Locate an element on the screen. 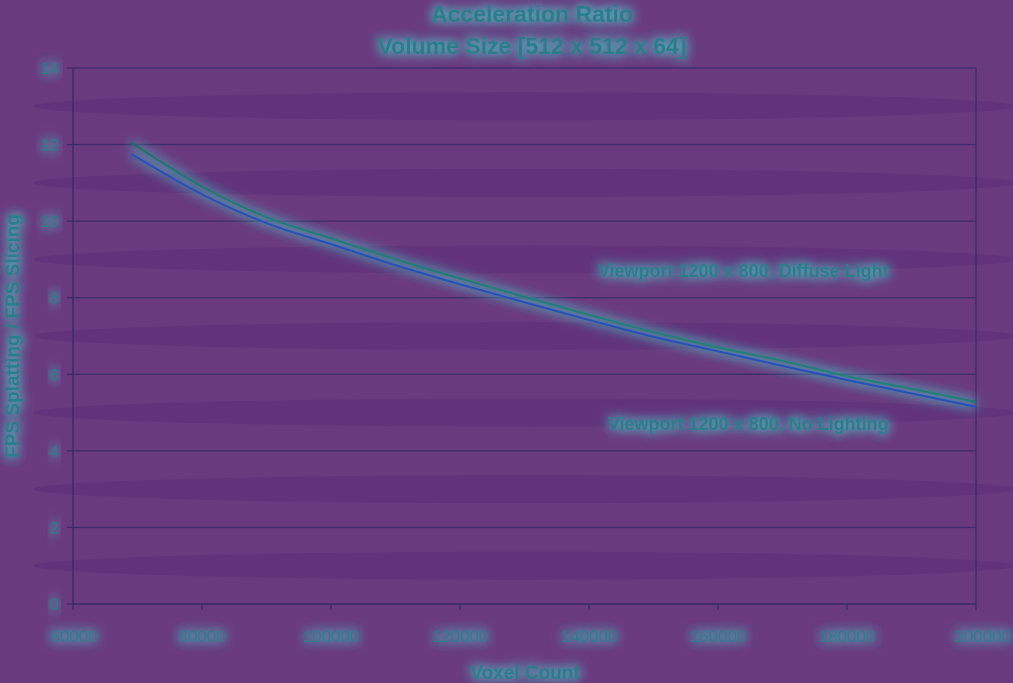 This screenshot has width=1013, height=683. y-tick-label: 6 is located at coordinates (54, 374).